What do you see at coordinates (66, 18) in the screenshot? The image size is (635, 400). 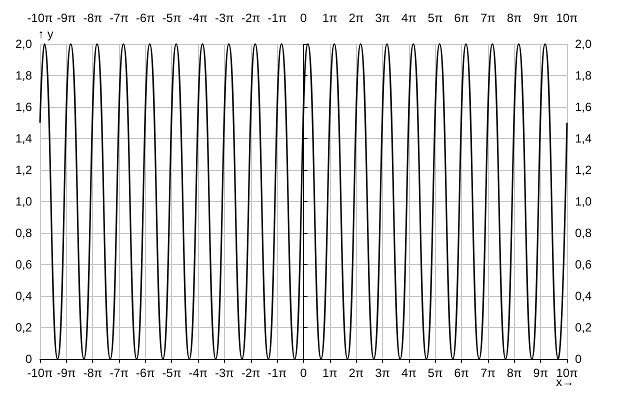 I see `x2-tick-label: -9π` at bounding box center [66, 18].